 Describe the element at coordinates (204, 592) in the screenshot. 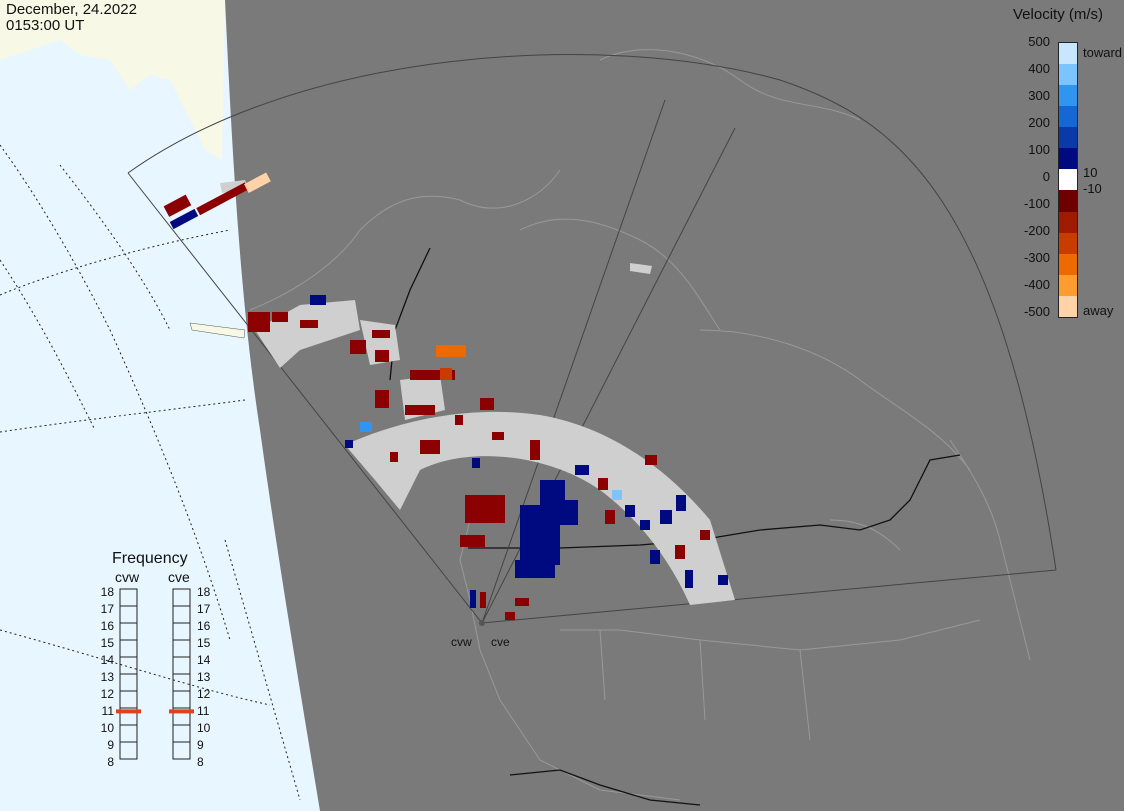

I see `frequency-tick-right: 18` at that location.